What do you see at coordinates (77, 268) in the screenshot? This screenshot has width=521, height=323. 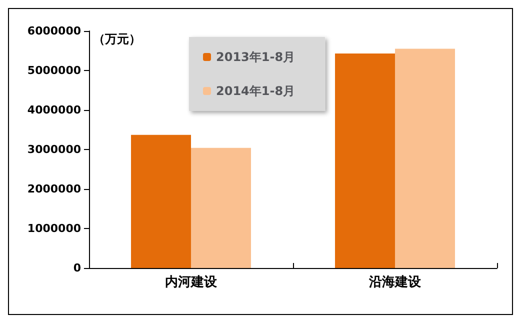 I see `y-tick-label: 0` at bounding box center [77, 268].